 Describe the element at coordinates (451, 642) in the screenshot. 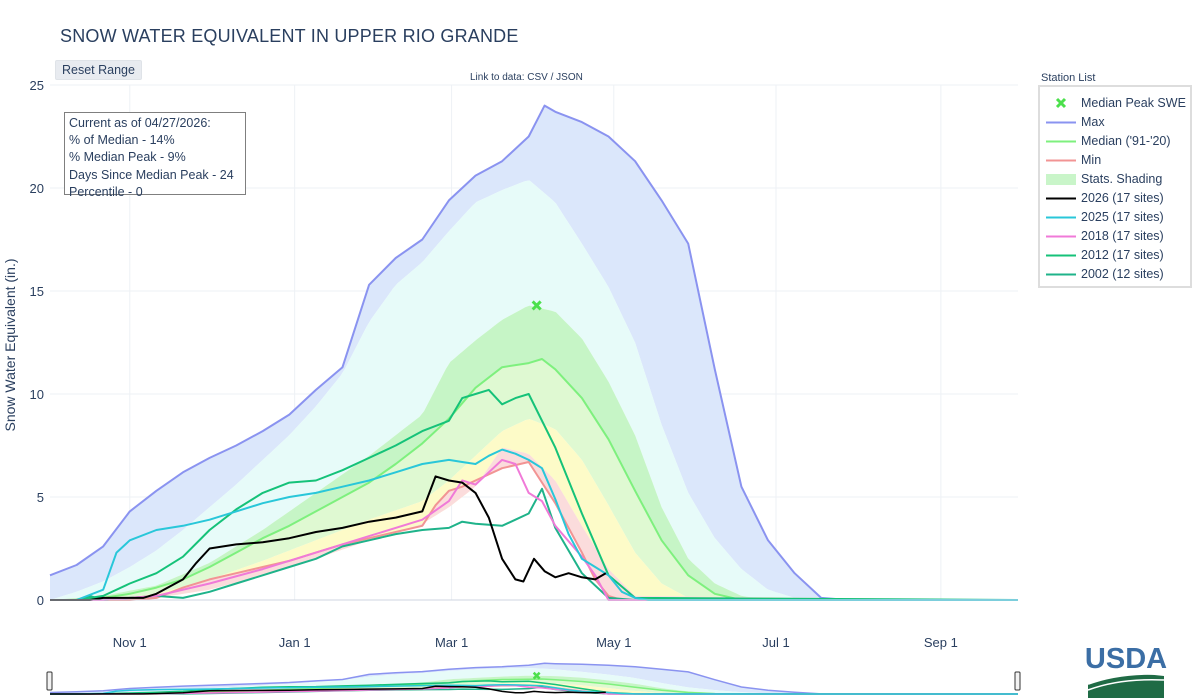

I see `x-tick-label: Mar 1` at that location.